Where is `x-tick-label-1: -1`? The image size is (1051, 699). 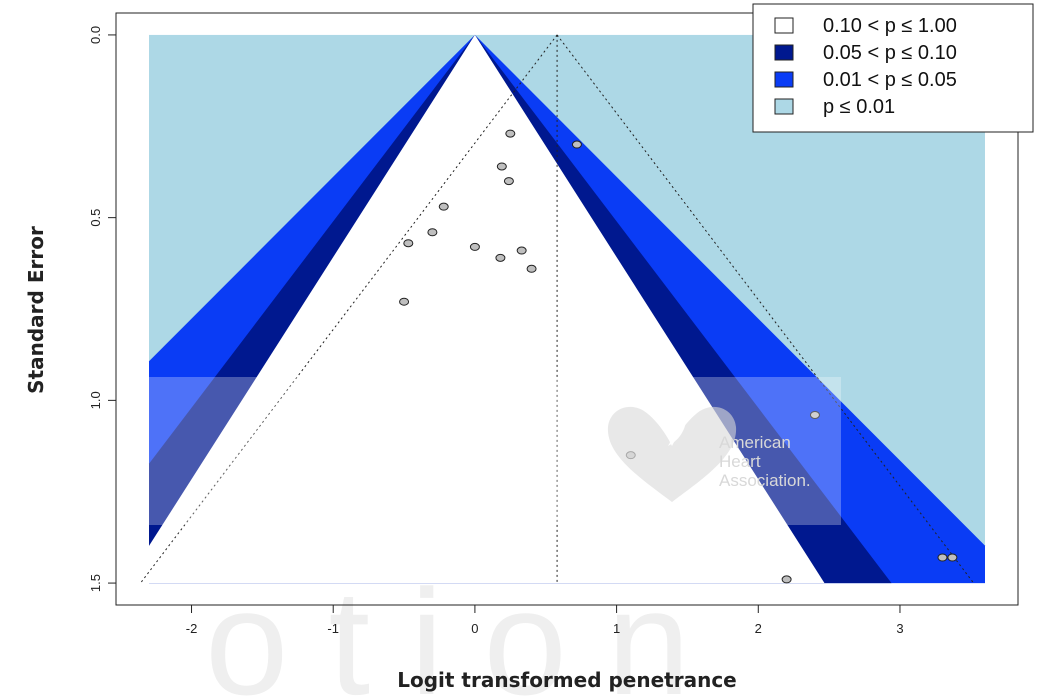 x-tick-label-1: -1 is located at coordinates (333, 628).